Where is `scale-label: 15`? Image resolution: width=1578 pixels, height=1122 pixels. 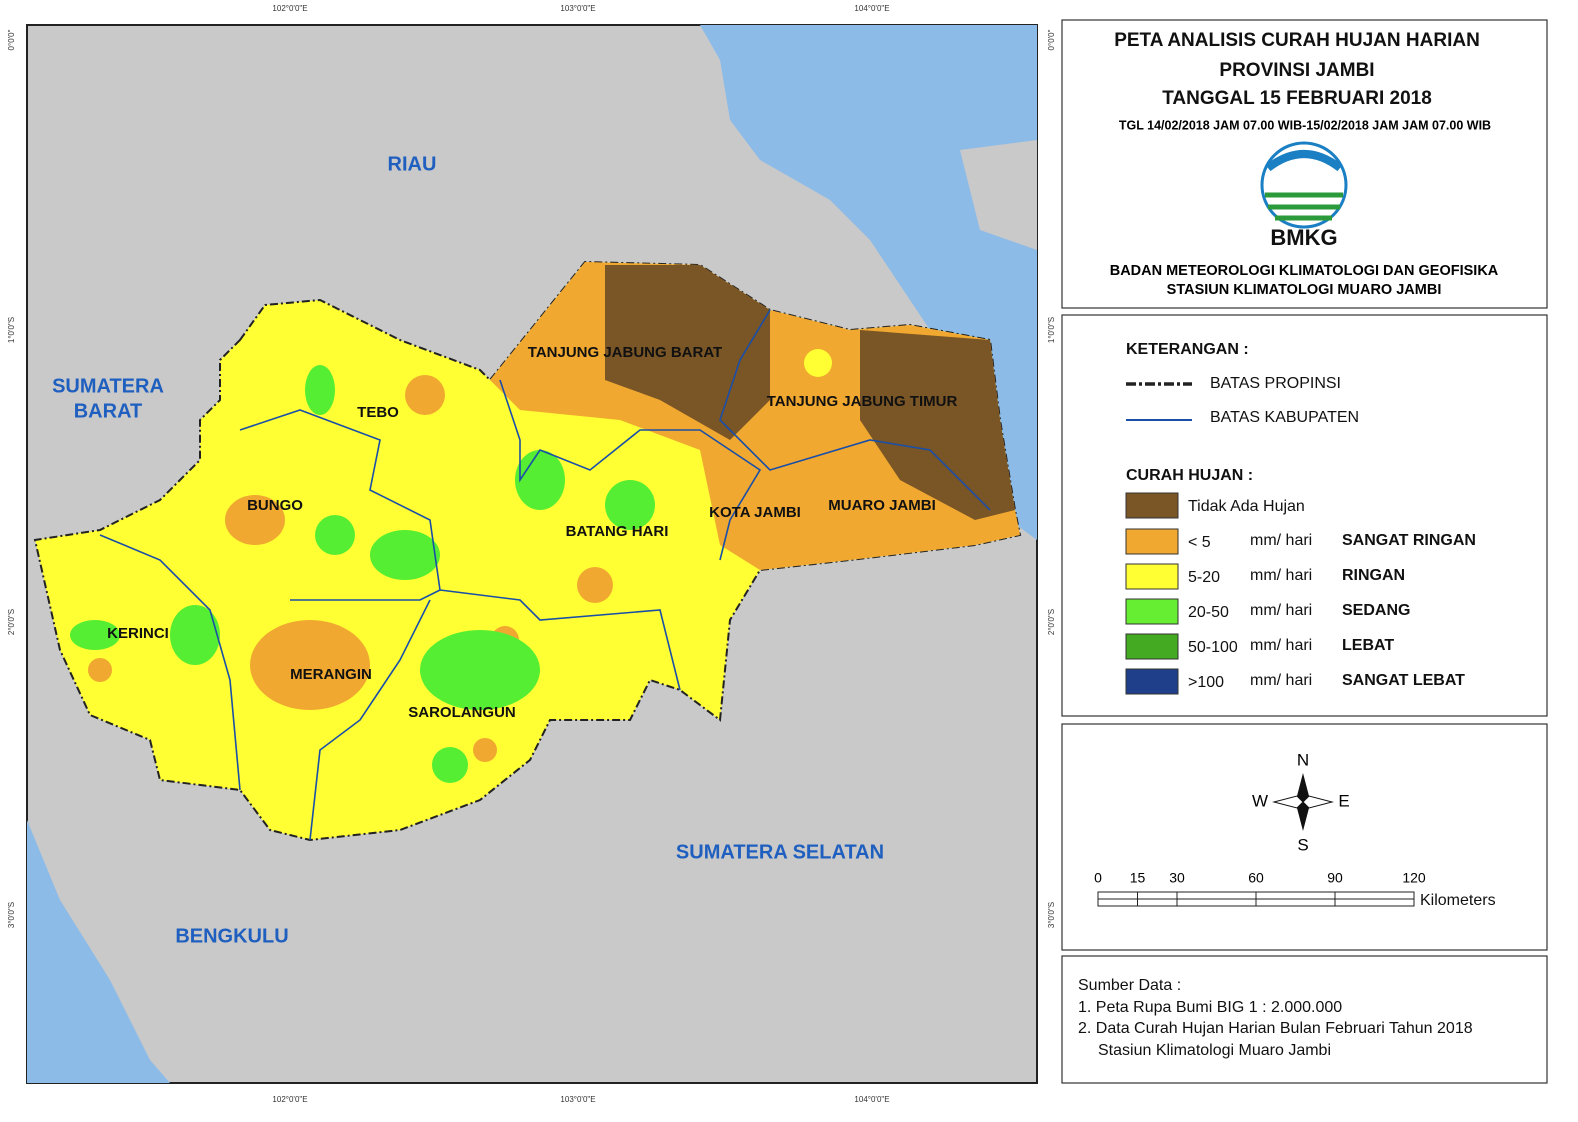 scale-label: 15 is located at coordinates (1138, 878).